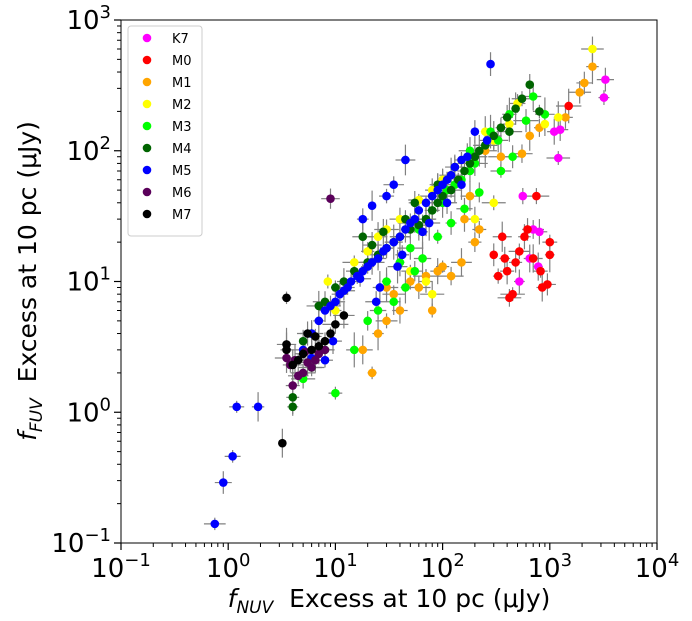  I want to click on x-tick-label: 104, so click(657, 567).